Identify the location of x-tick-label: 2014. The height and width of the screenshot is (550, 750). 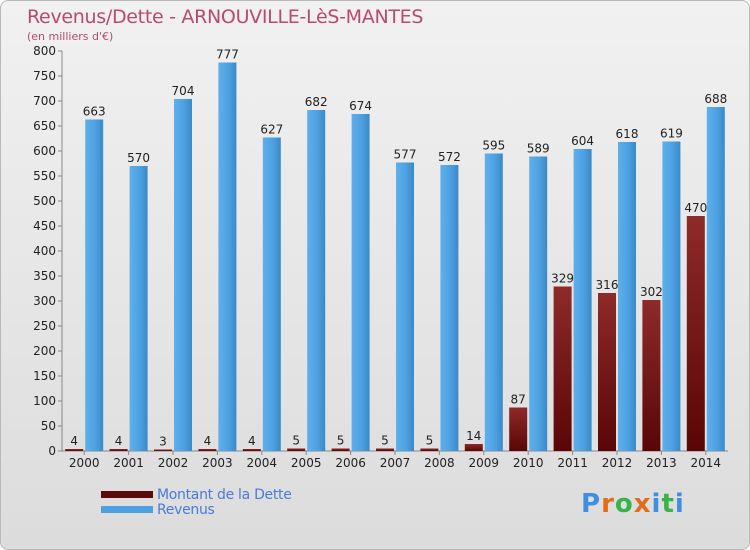
(706, 463).